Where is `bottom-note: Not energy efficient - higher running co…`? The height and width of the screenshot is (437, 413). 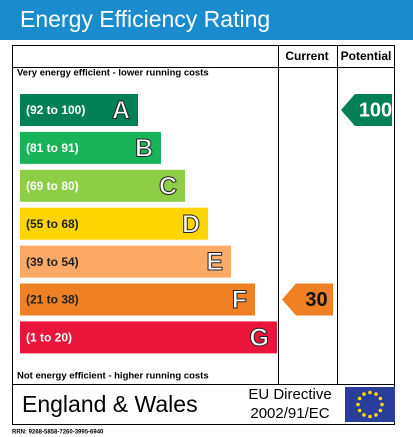
bottom-note: Not energy efficient - higher running co… is located at coordinates (113, 376).